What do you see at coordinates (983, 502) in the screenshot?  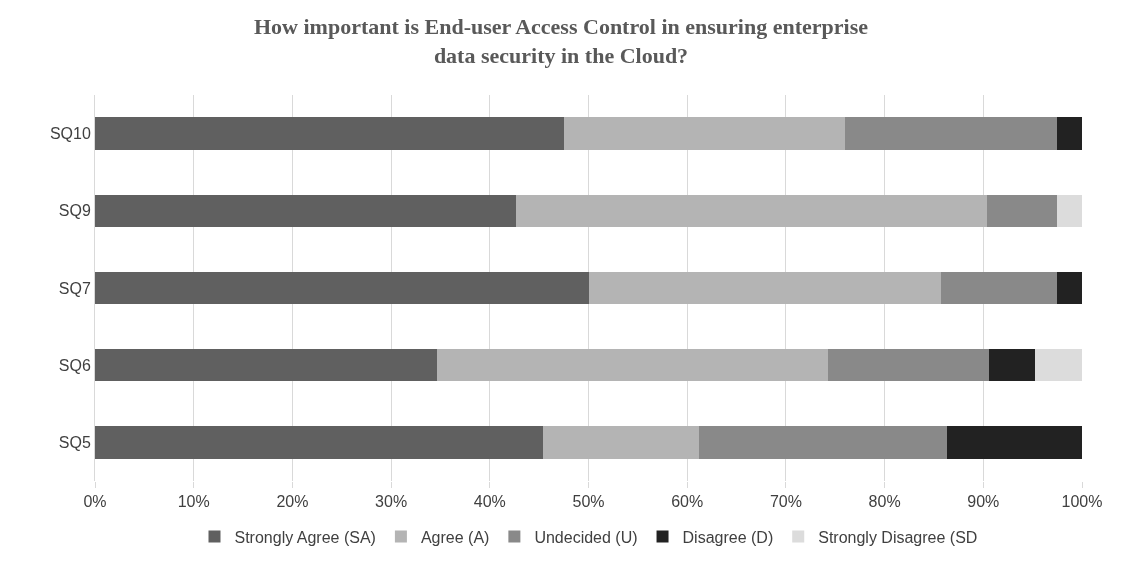 I see `x-tick-label: 90%` at bounding box center [983, 502].